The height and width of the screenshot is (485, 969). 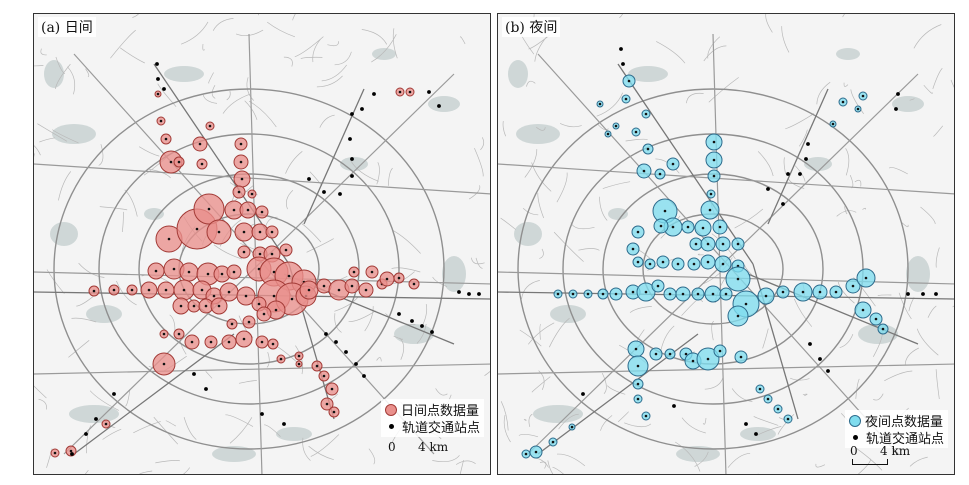 I want to click on legend-station-item: 轨道交通站点, so click(x=432, y=427).